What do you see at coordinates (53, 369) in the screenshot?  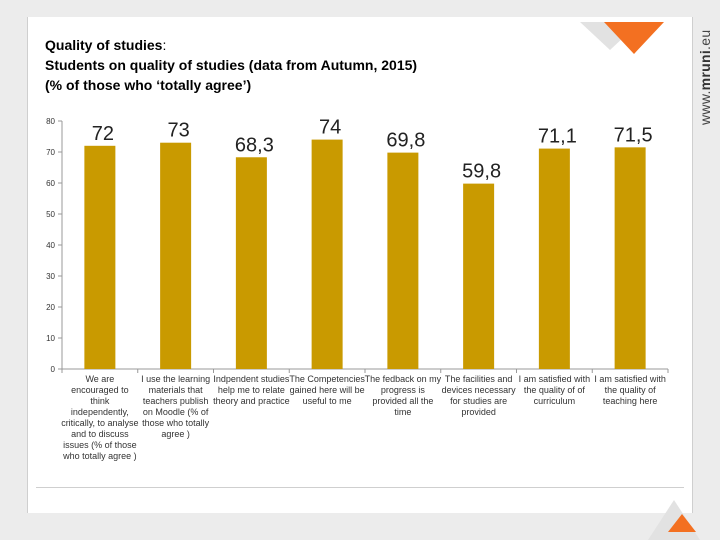 I see `y-tick-label: 0` at bounding box center [53, 369].